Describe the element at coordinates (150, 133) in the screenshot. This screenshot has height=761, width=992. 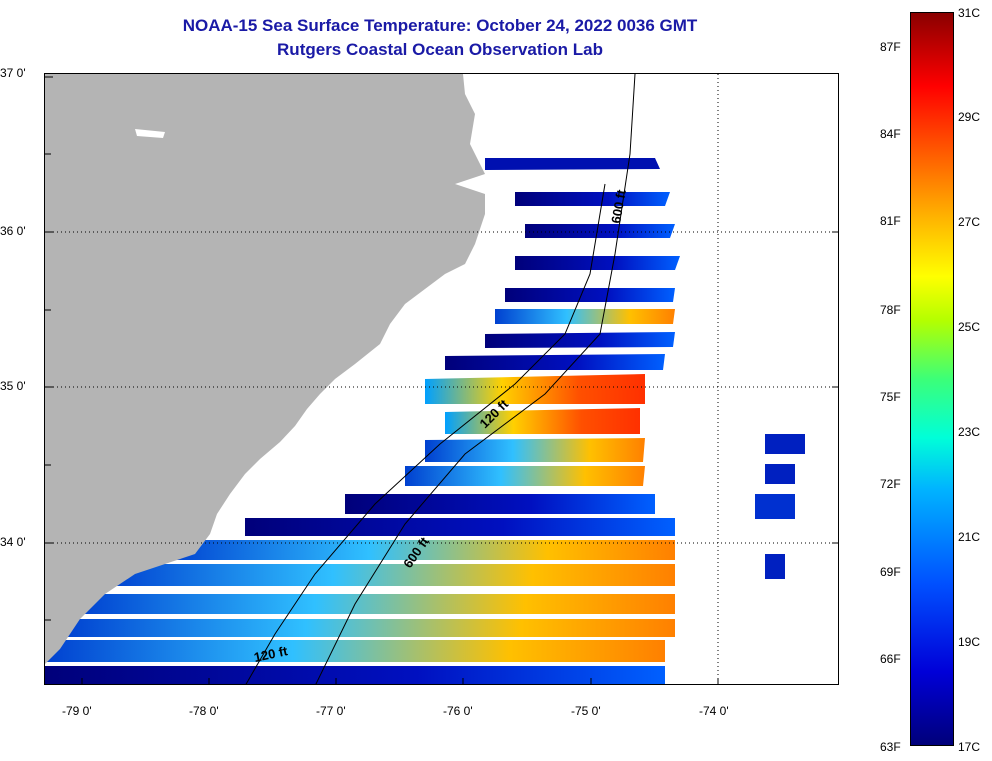
I see `river-water` at that location.